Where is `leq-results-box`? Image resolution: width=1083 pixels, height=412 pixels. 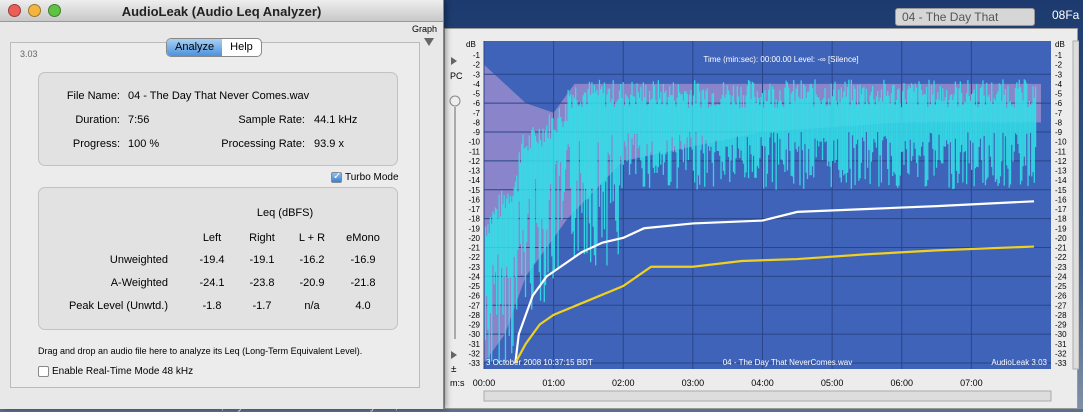
leq-results-box is located at coordinates (218, 258).